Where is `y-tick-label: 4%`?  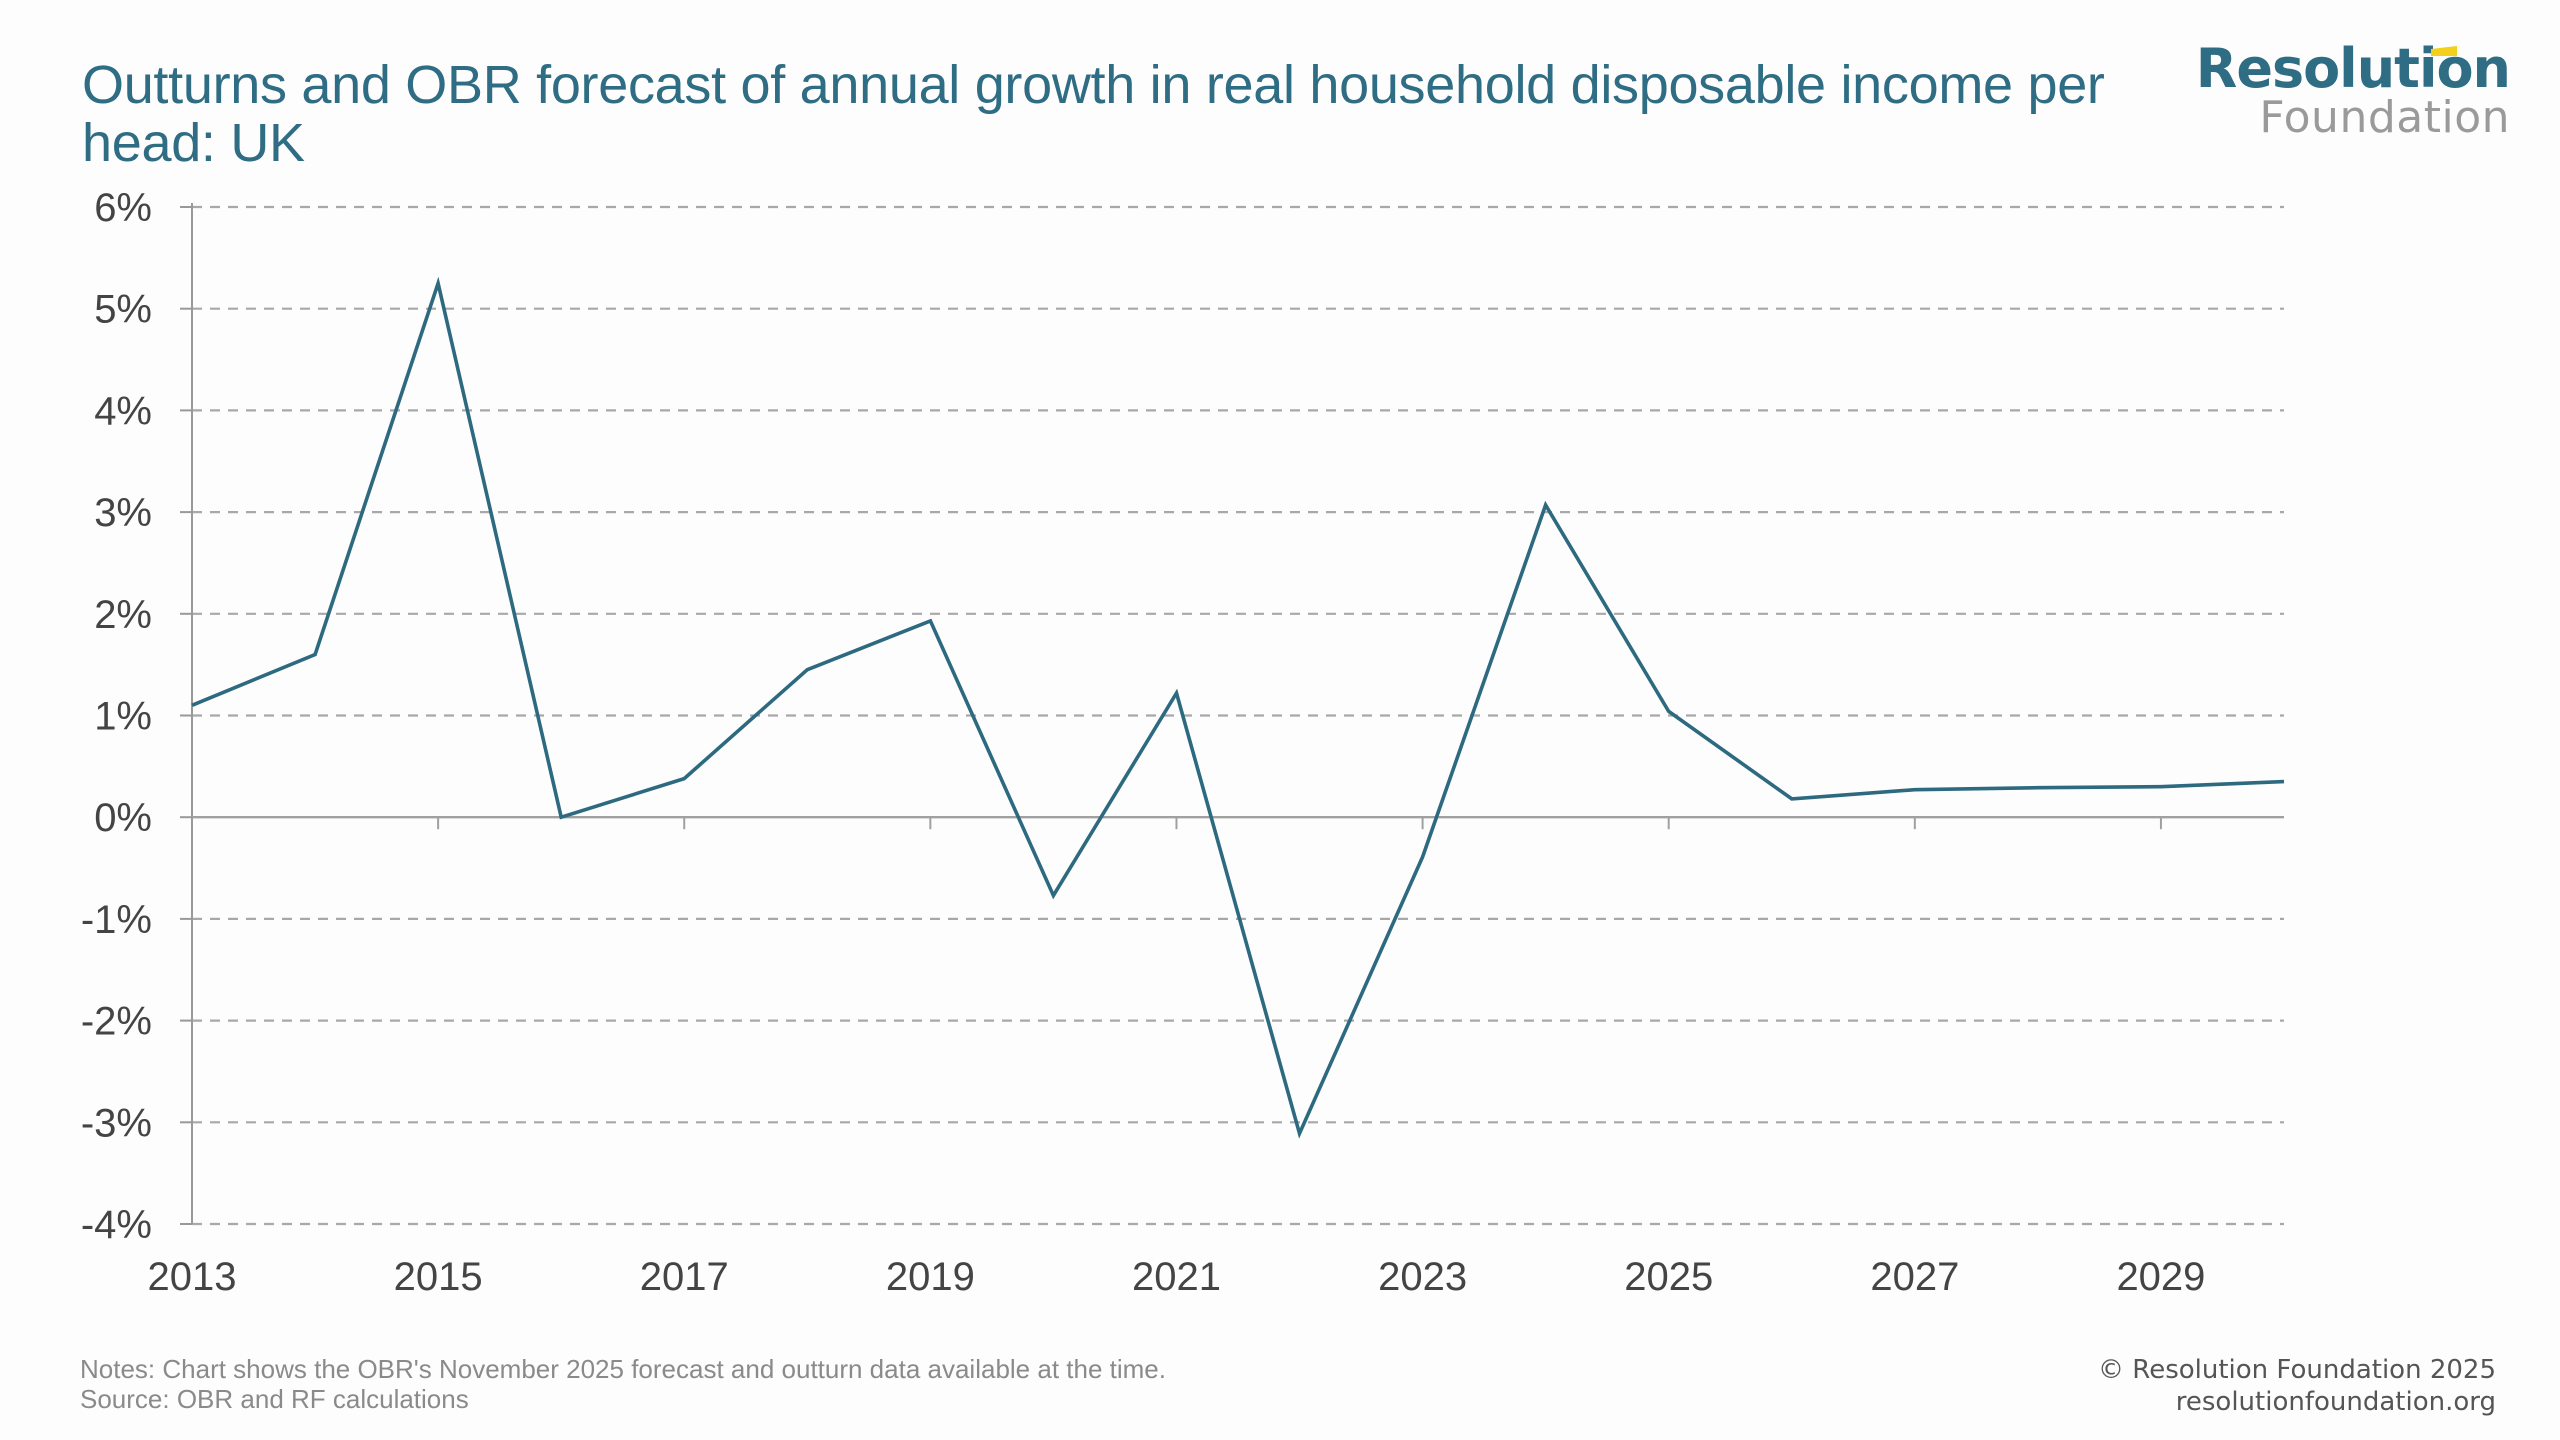 y-tick-label: 4% is located at coordinates (123, 411).